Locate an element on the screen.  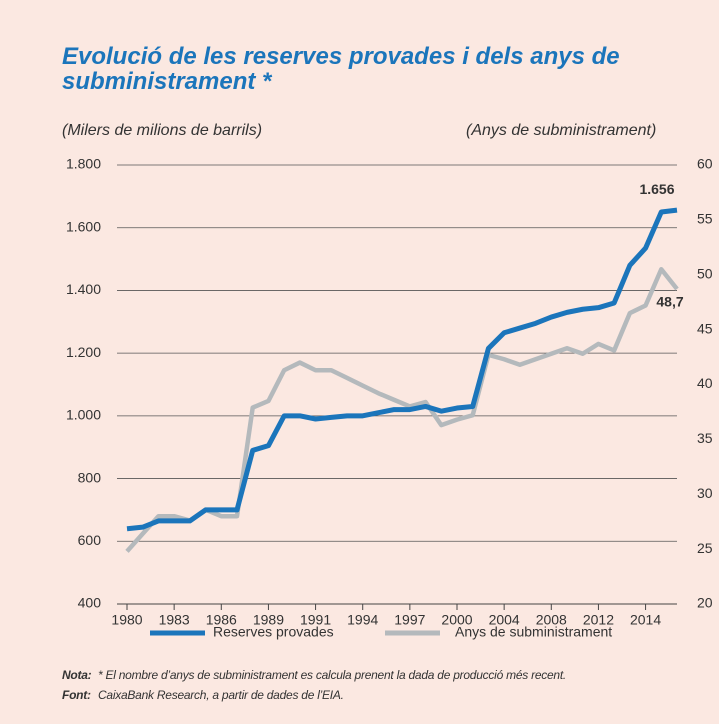
y2-tick-label: 50 is located at coordinates (705, 273).